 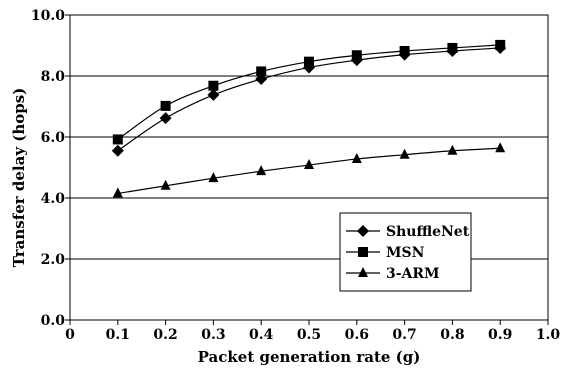 What do you see at coordinates (413, 274) in the screenshot?
I see `legend-label: 3-ARM` at bounding box center [413, 274].